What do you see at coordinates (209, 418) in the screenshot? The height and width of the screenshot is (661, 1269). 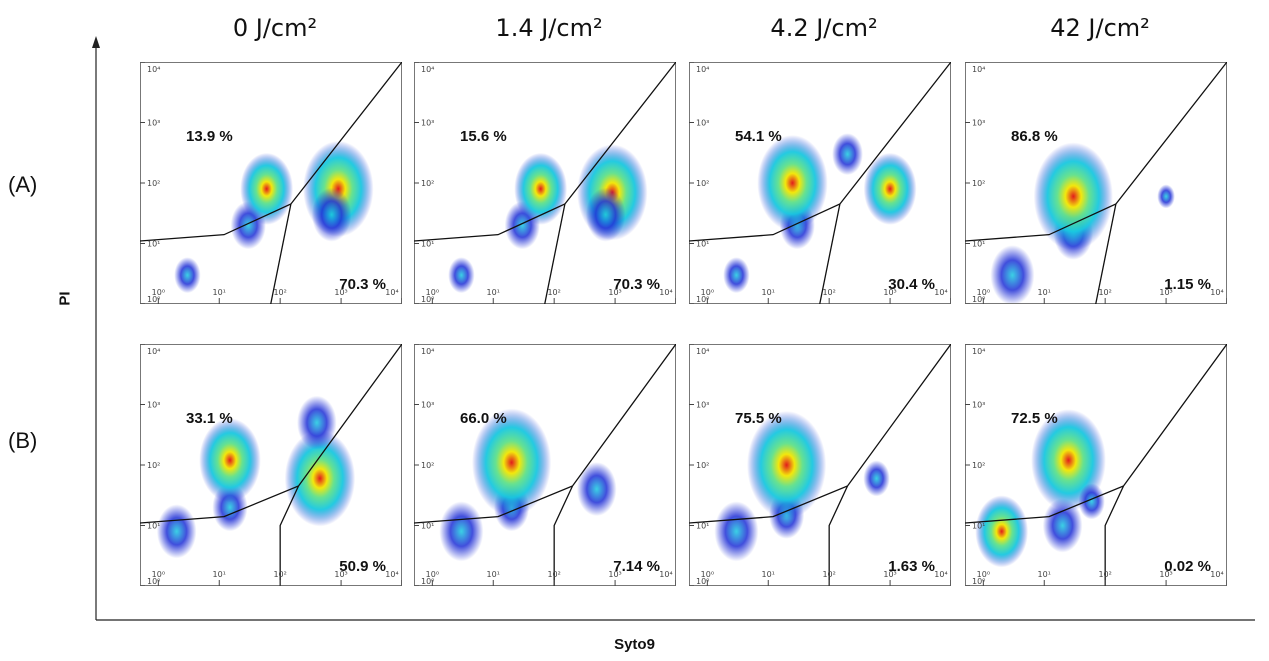 I see `upper-left-percentage: 33.1 %` at bounding box center [209, 418].